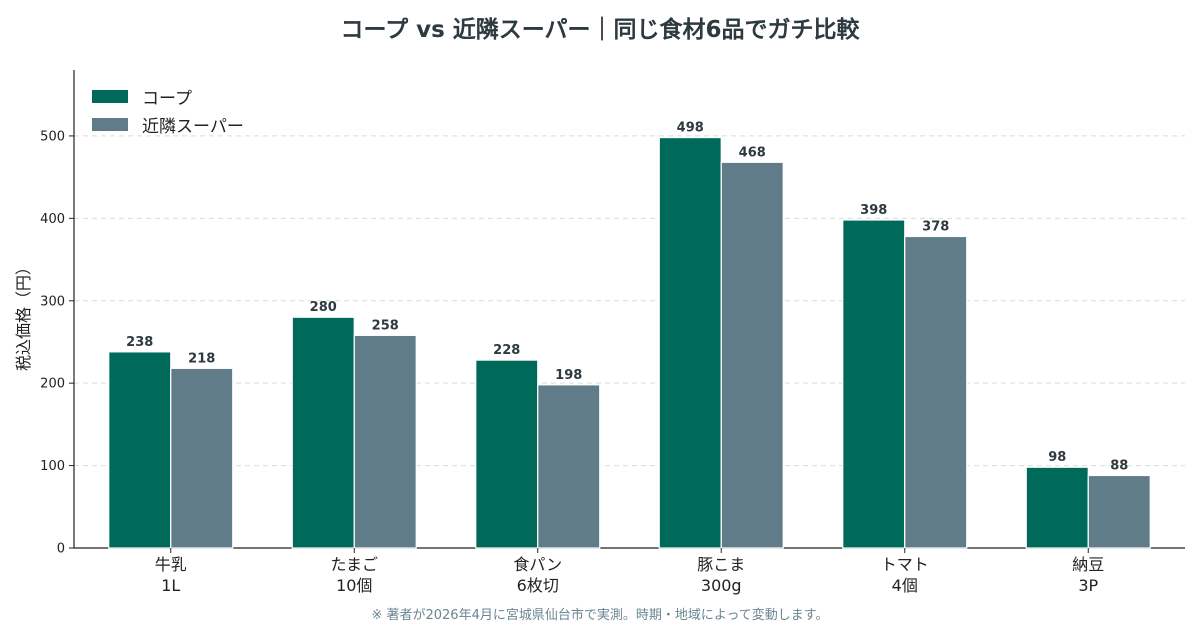  I want to click on x-tick-label-size: 1L, so click(171, 585).